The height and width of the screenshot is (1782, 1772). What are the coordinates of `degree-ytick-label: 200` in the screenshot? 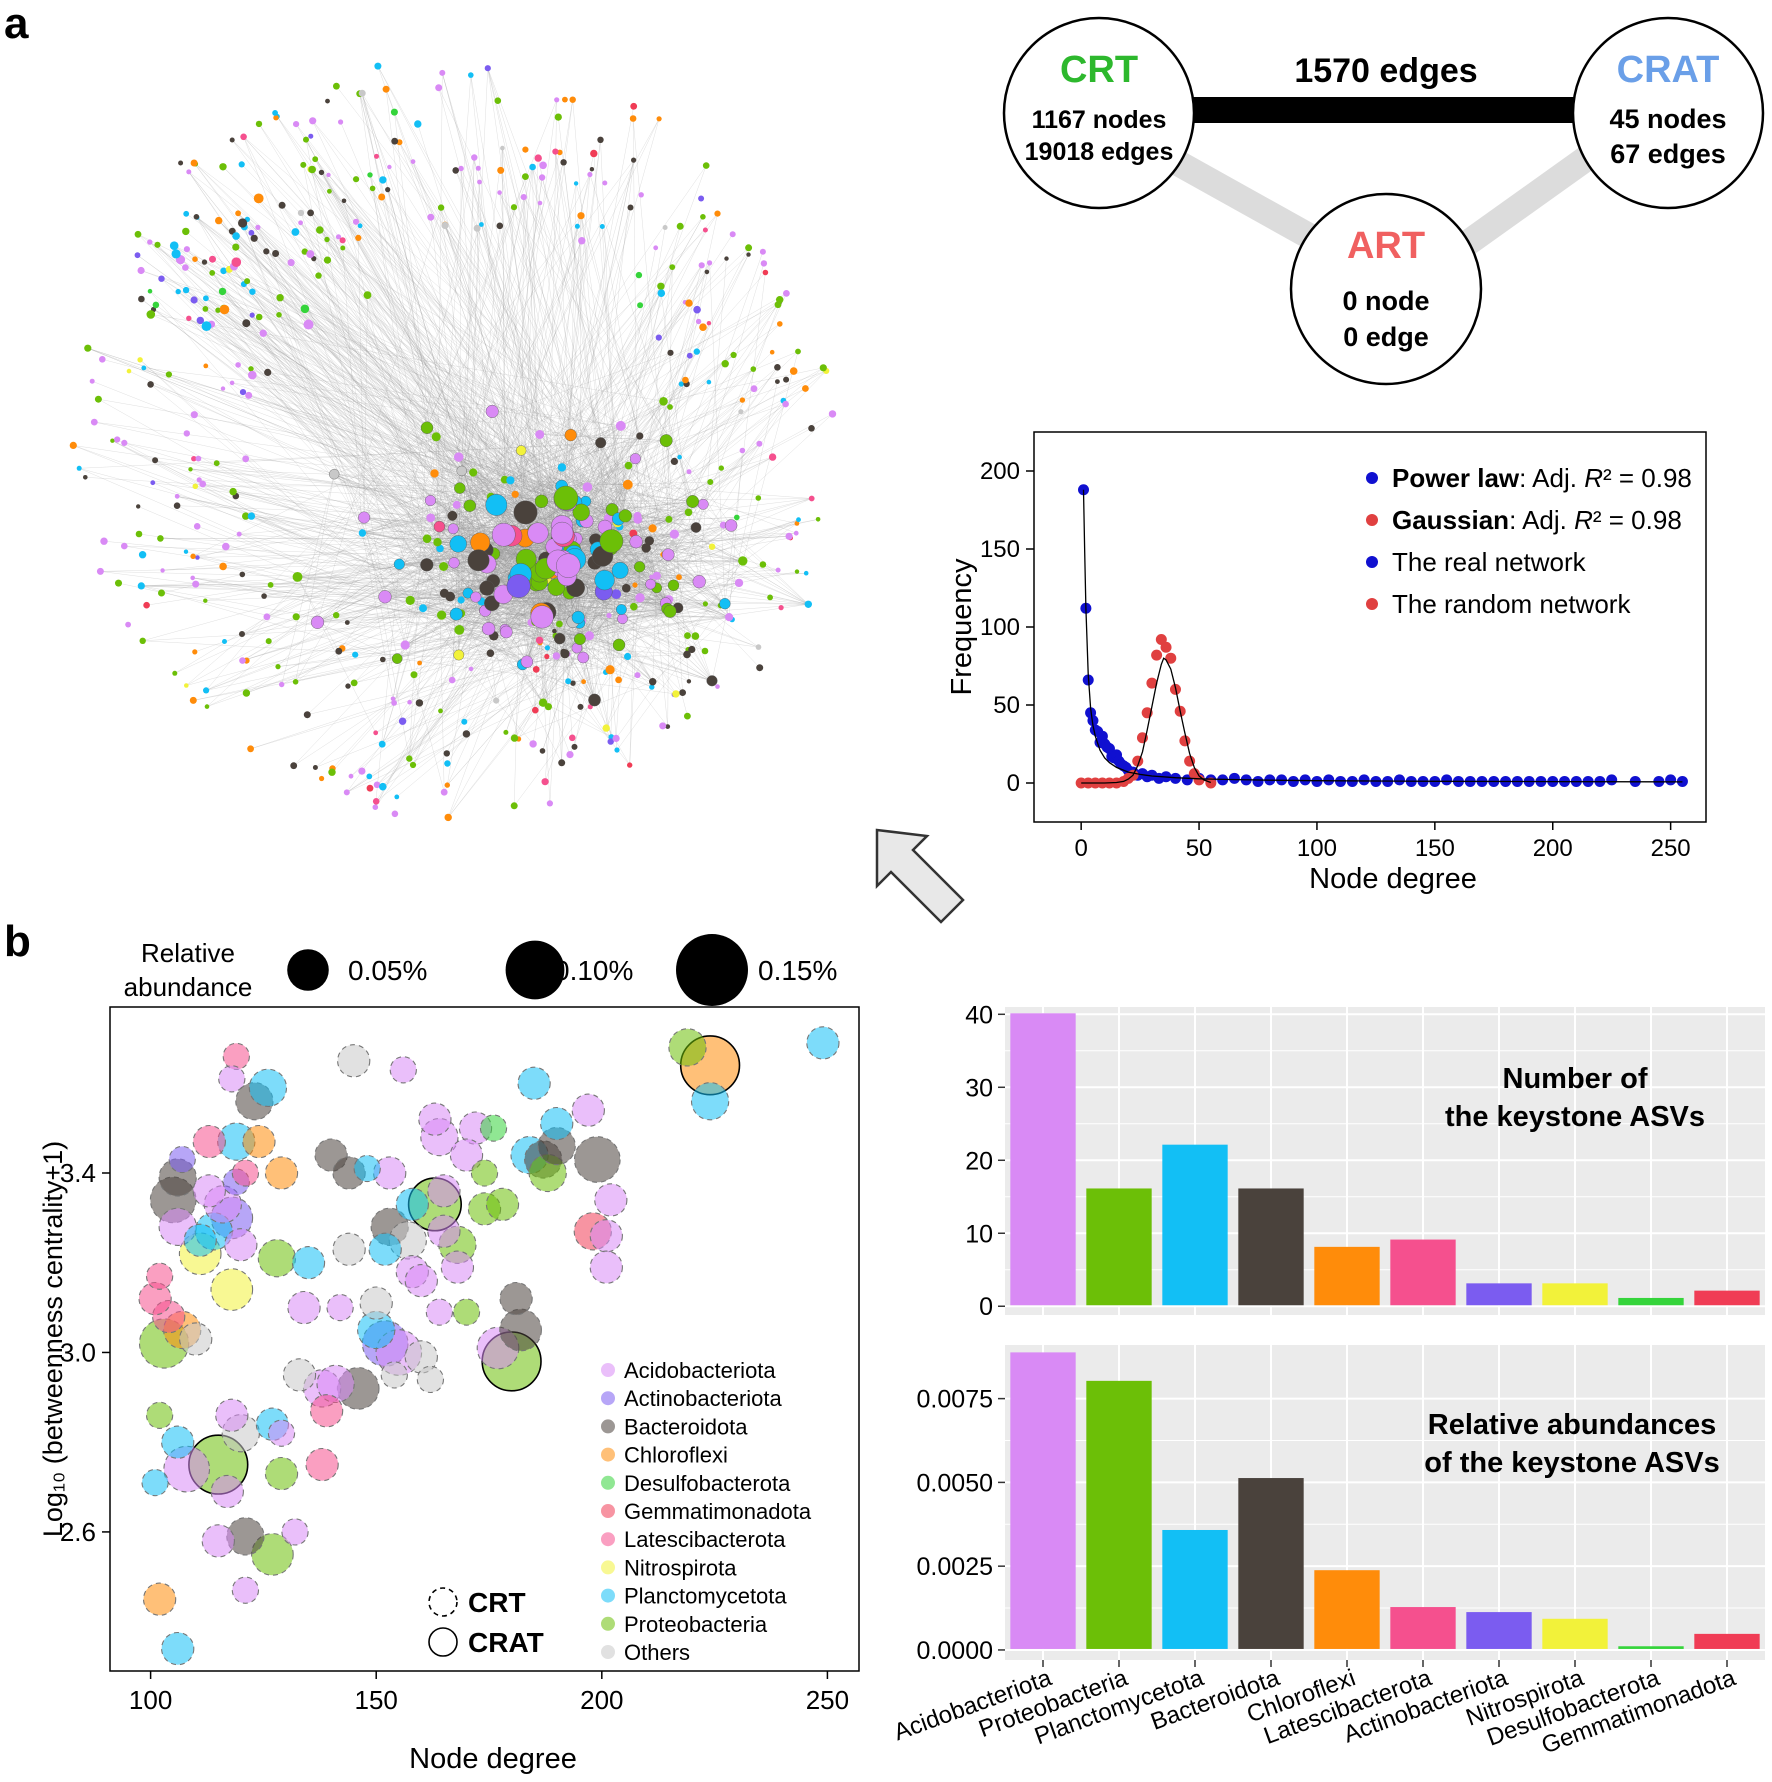 It's located at (1000, 471).